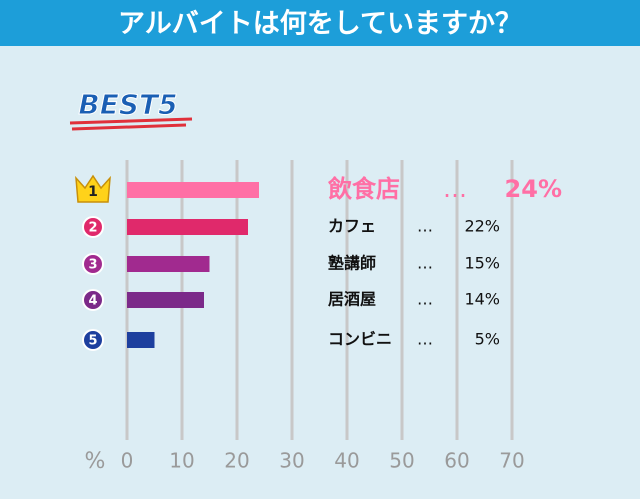  What do you see at coordinates (236, 461) in the screenshot?
I see `x-tick-label: 20` at bounding box center [236, 461].